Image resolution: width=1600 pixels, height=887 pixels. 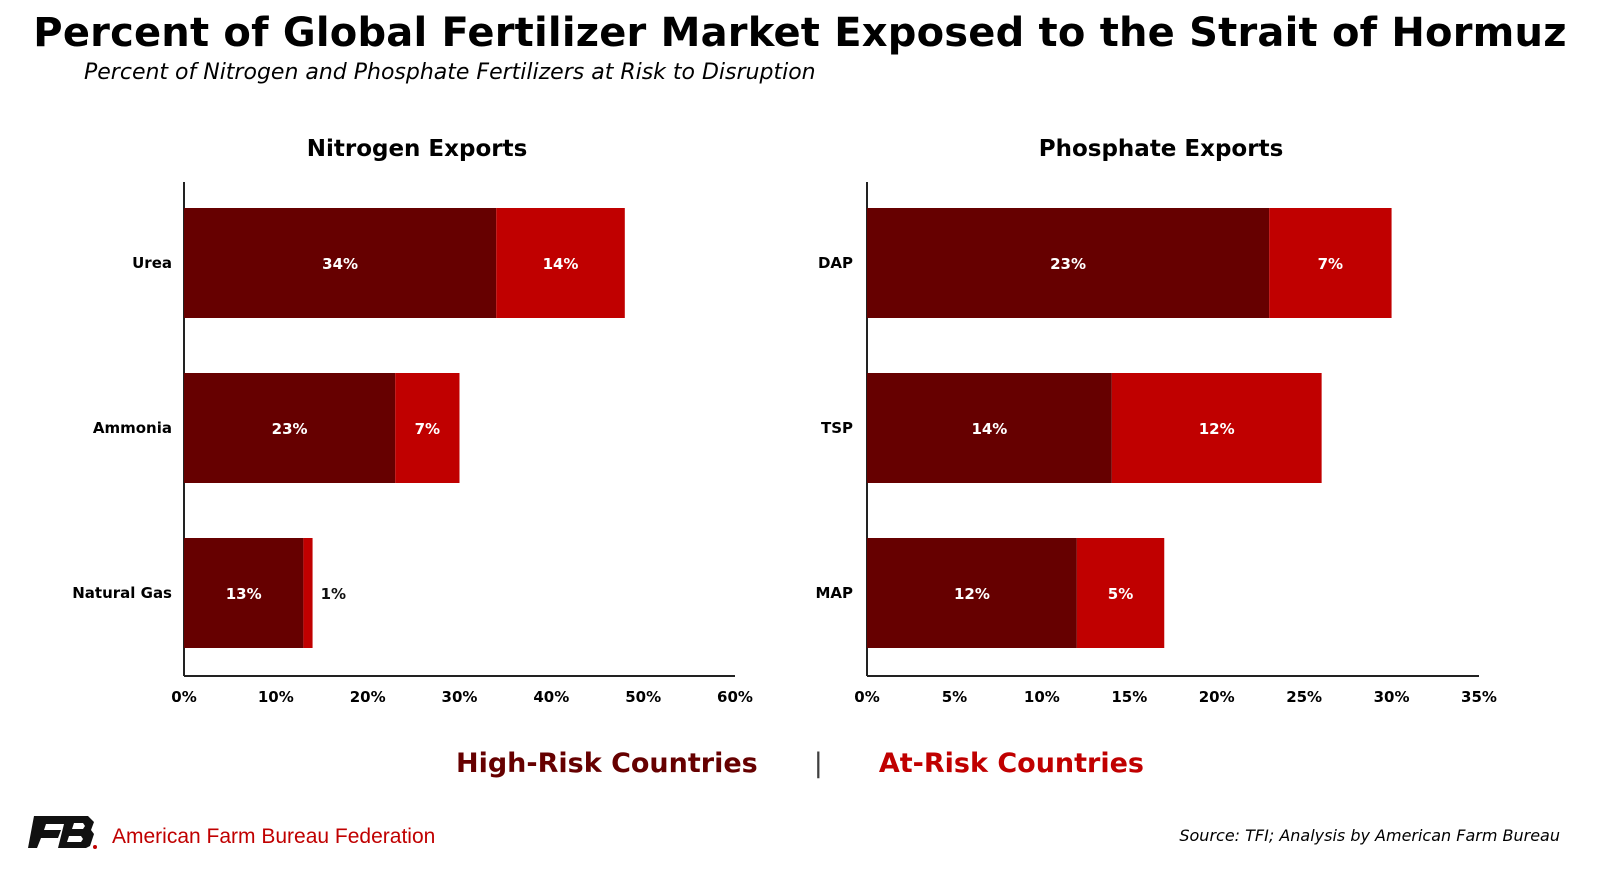 I want to click on data-label-at-risk: 14%, so click(x=561, y=264).